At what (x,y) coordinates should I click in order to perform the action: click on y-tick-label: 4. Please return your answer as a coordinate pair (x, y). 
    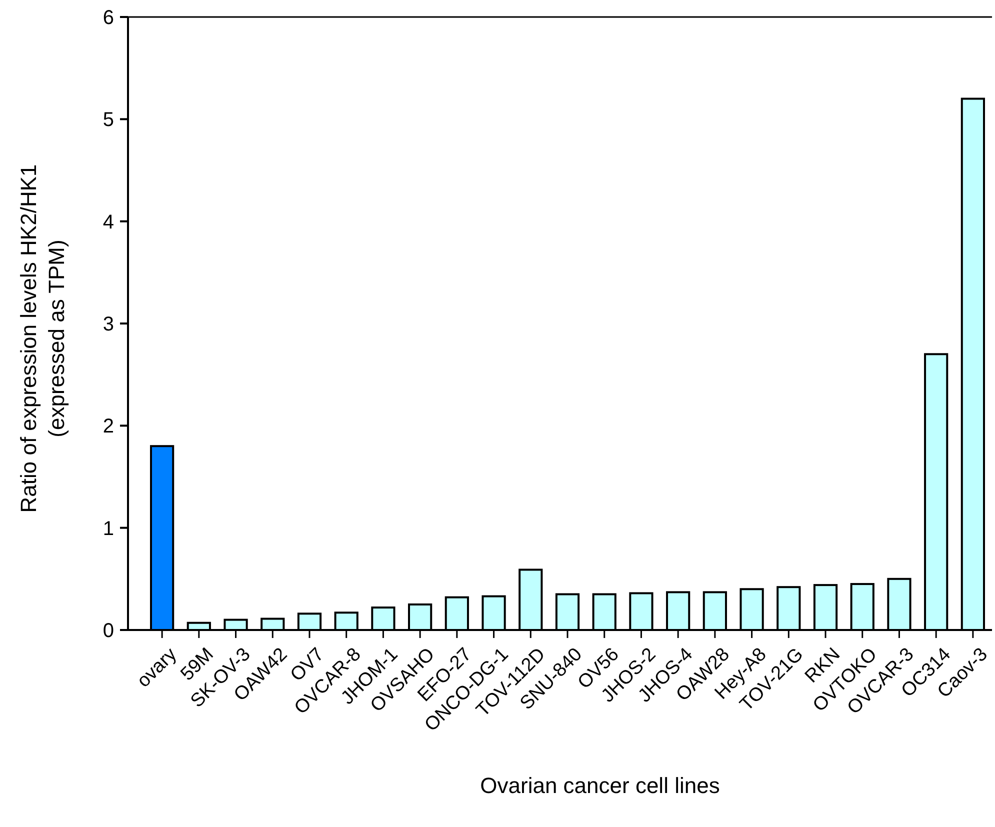
    Looking at the image, I should click on (108, 222).